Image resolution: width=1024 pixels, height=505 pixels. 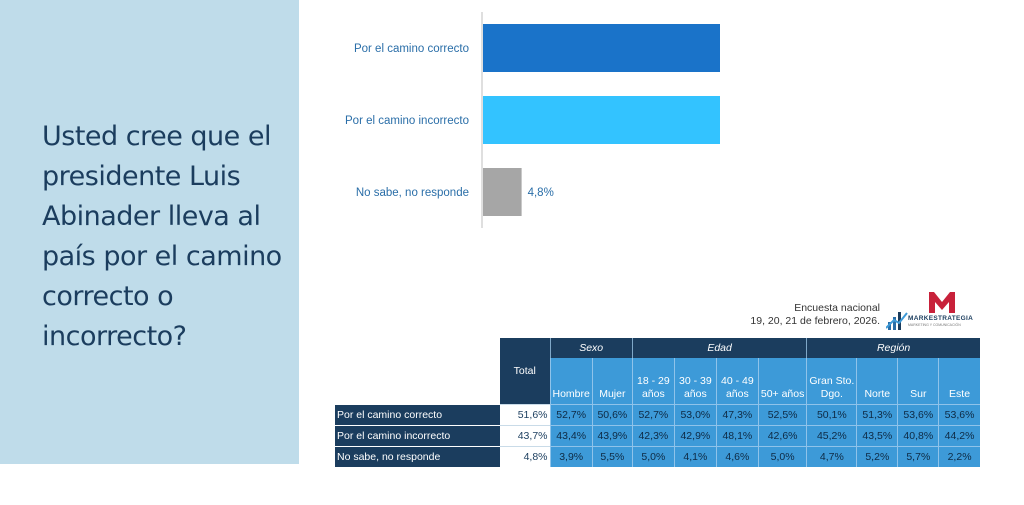 What do you see at coordinates (695, 456) in the screenshot?
I see `table-cell: 4,1%` at bounding box center [695, 456].